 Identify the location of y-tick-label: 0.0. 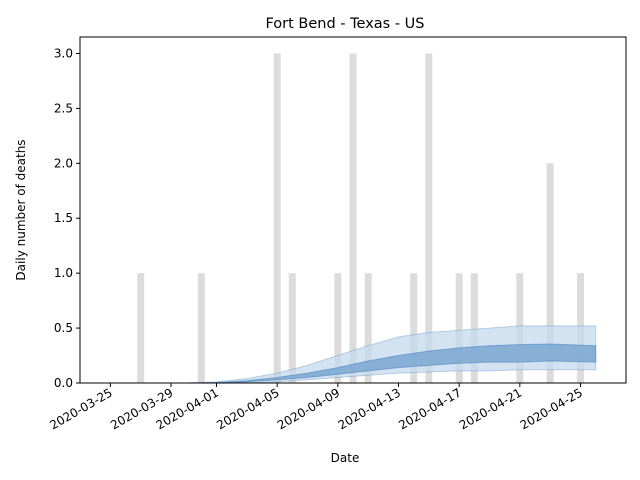
(63, 383).